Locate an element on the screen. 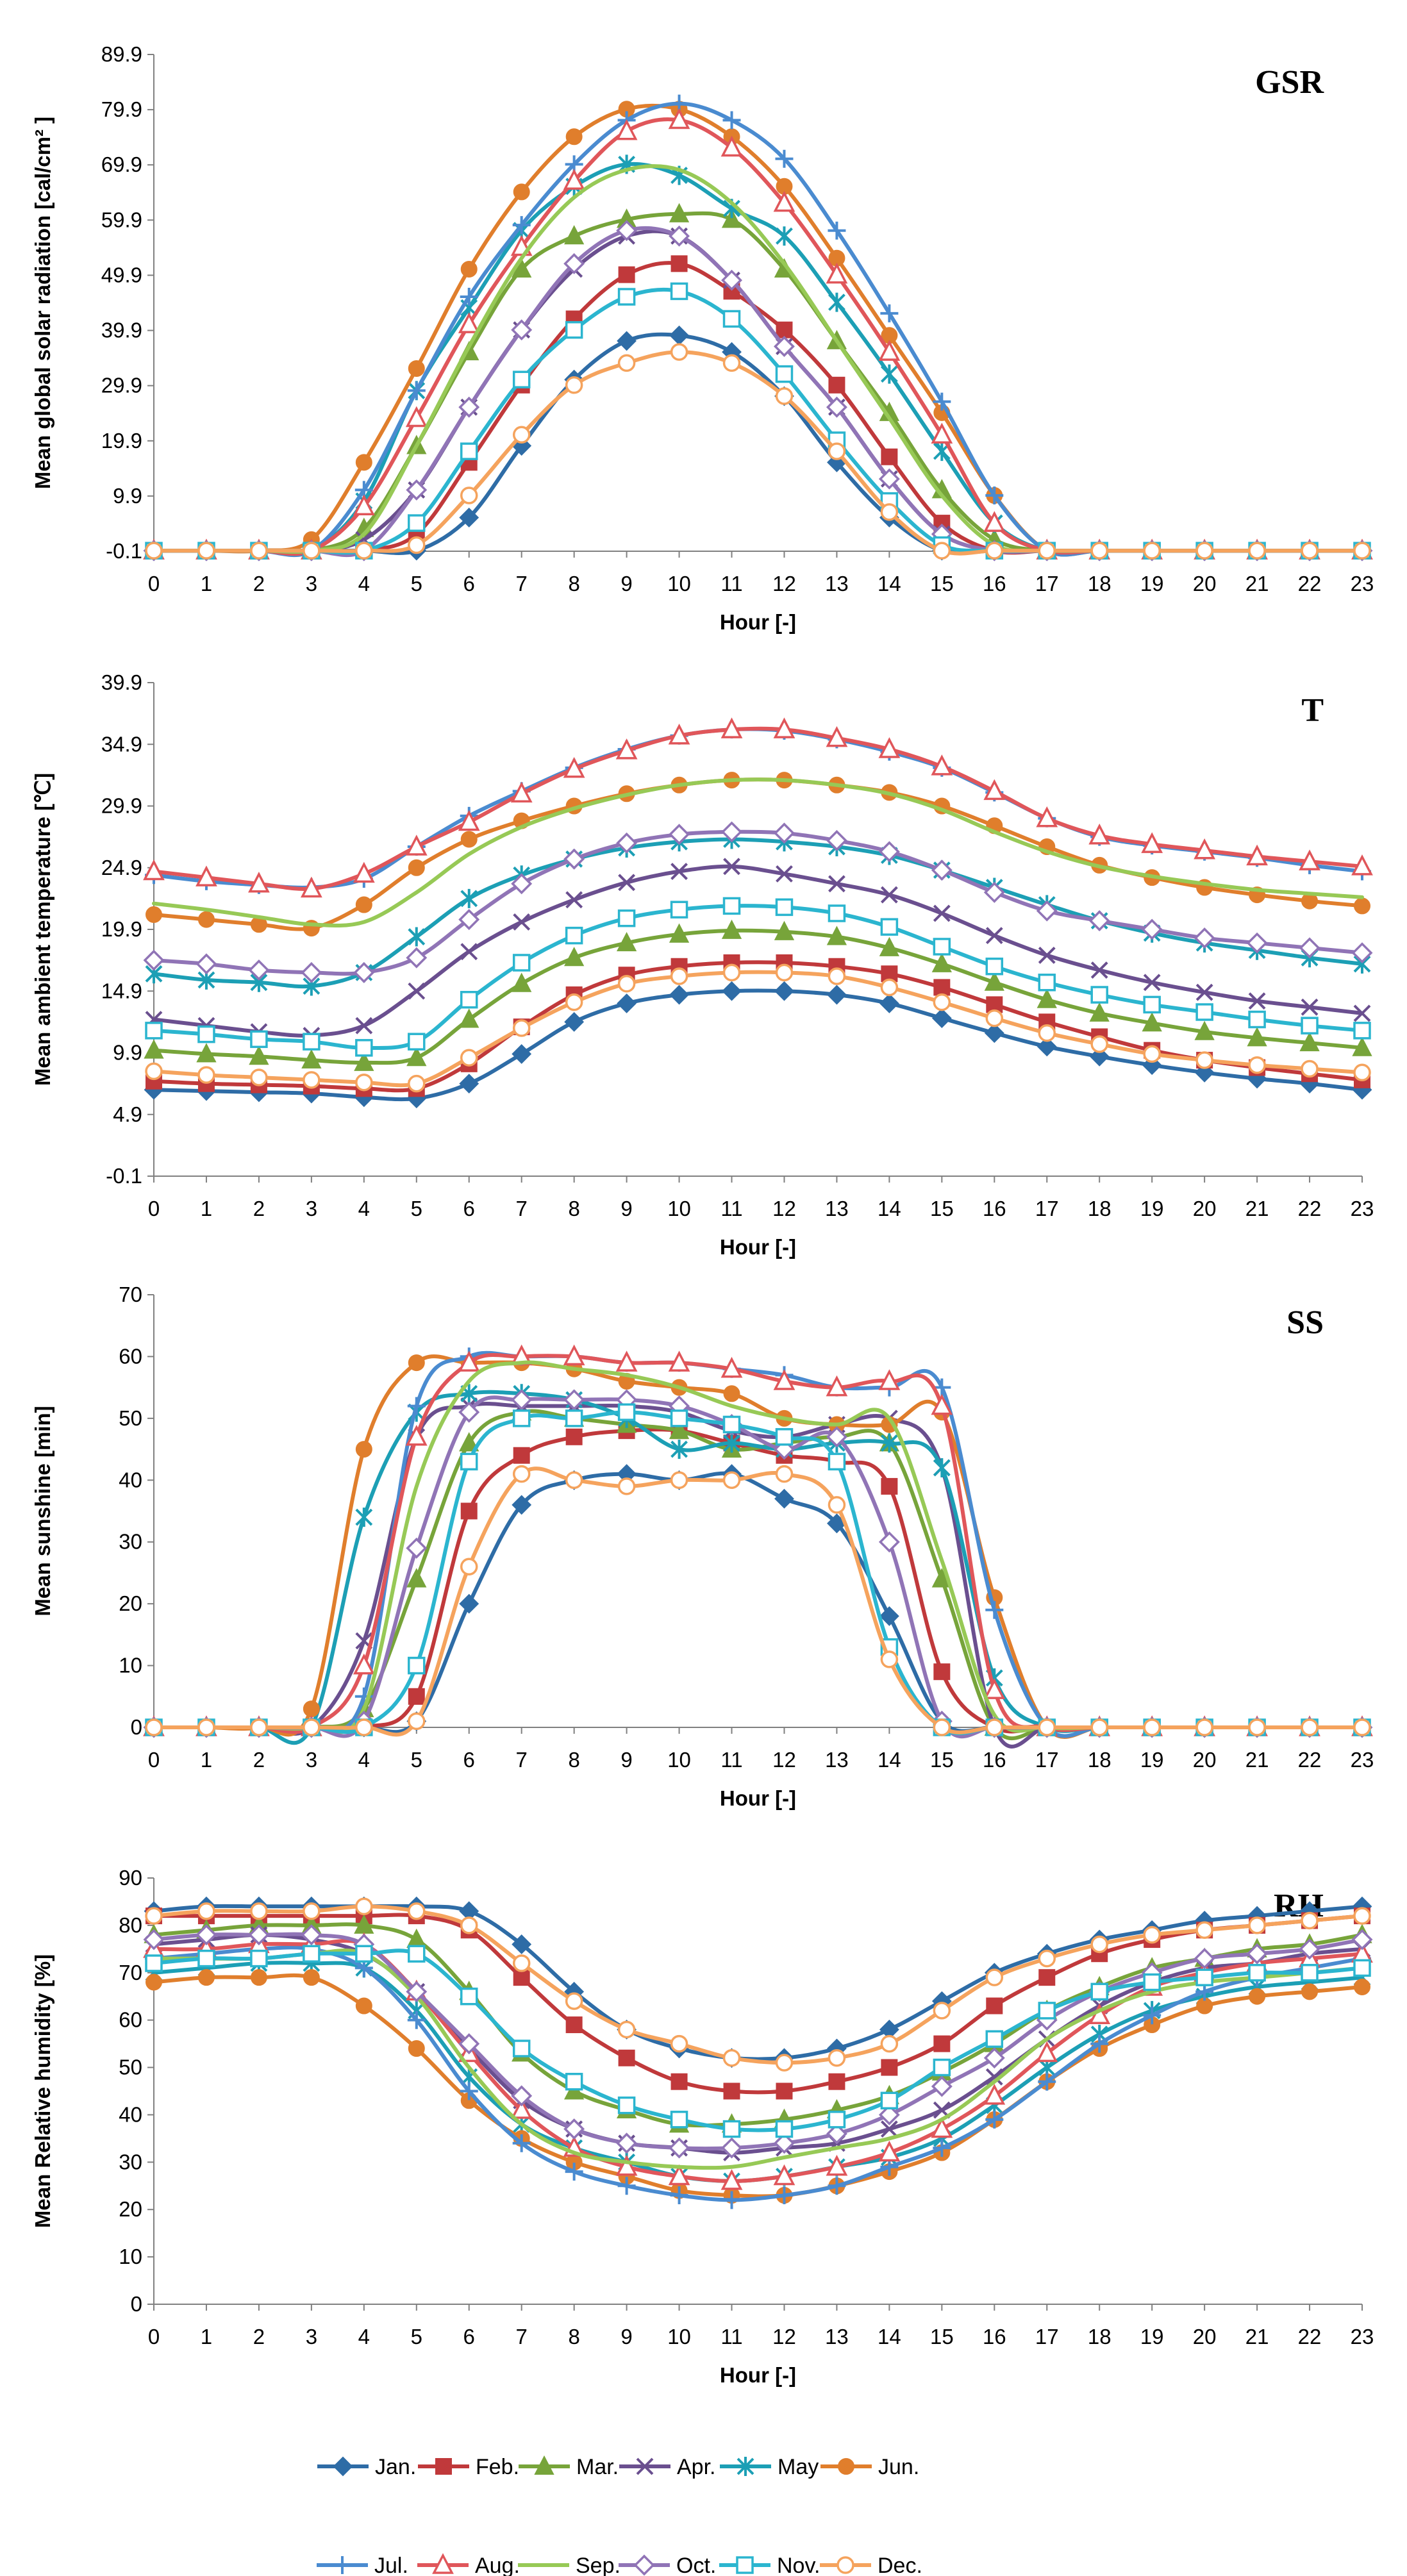  y-tick-label: 0 is located at coordinates (136, 1727).